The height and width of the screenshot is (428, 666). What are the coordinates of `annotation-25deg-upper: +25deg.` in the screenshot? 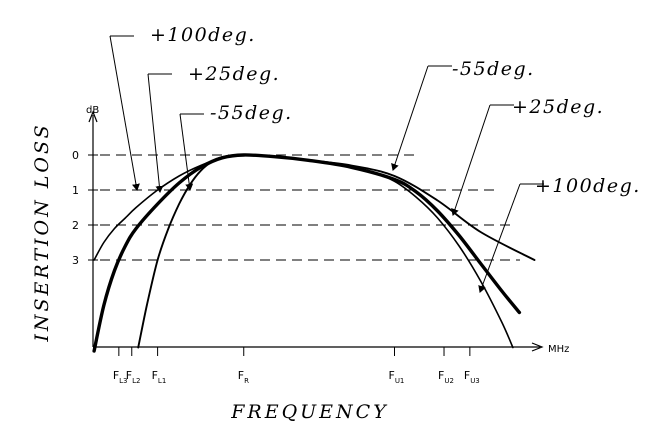 It's located at (527, 156).